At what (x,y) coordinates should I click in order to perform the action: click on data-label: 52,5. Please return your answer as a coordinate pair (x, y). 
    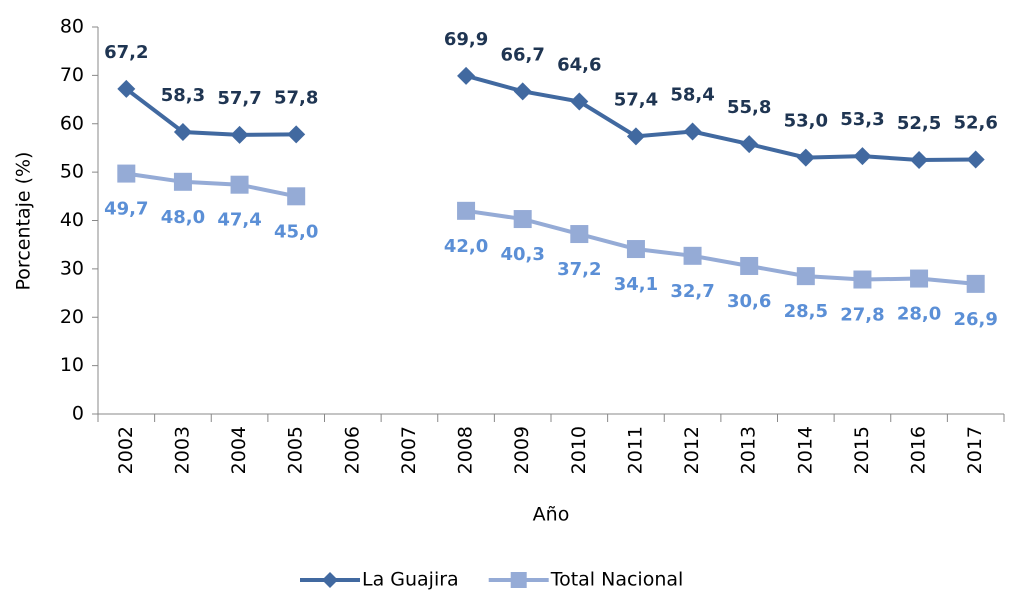
    Looking at the image, I should click on (919, 123).